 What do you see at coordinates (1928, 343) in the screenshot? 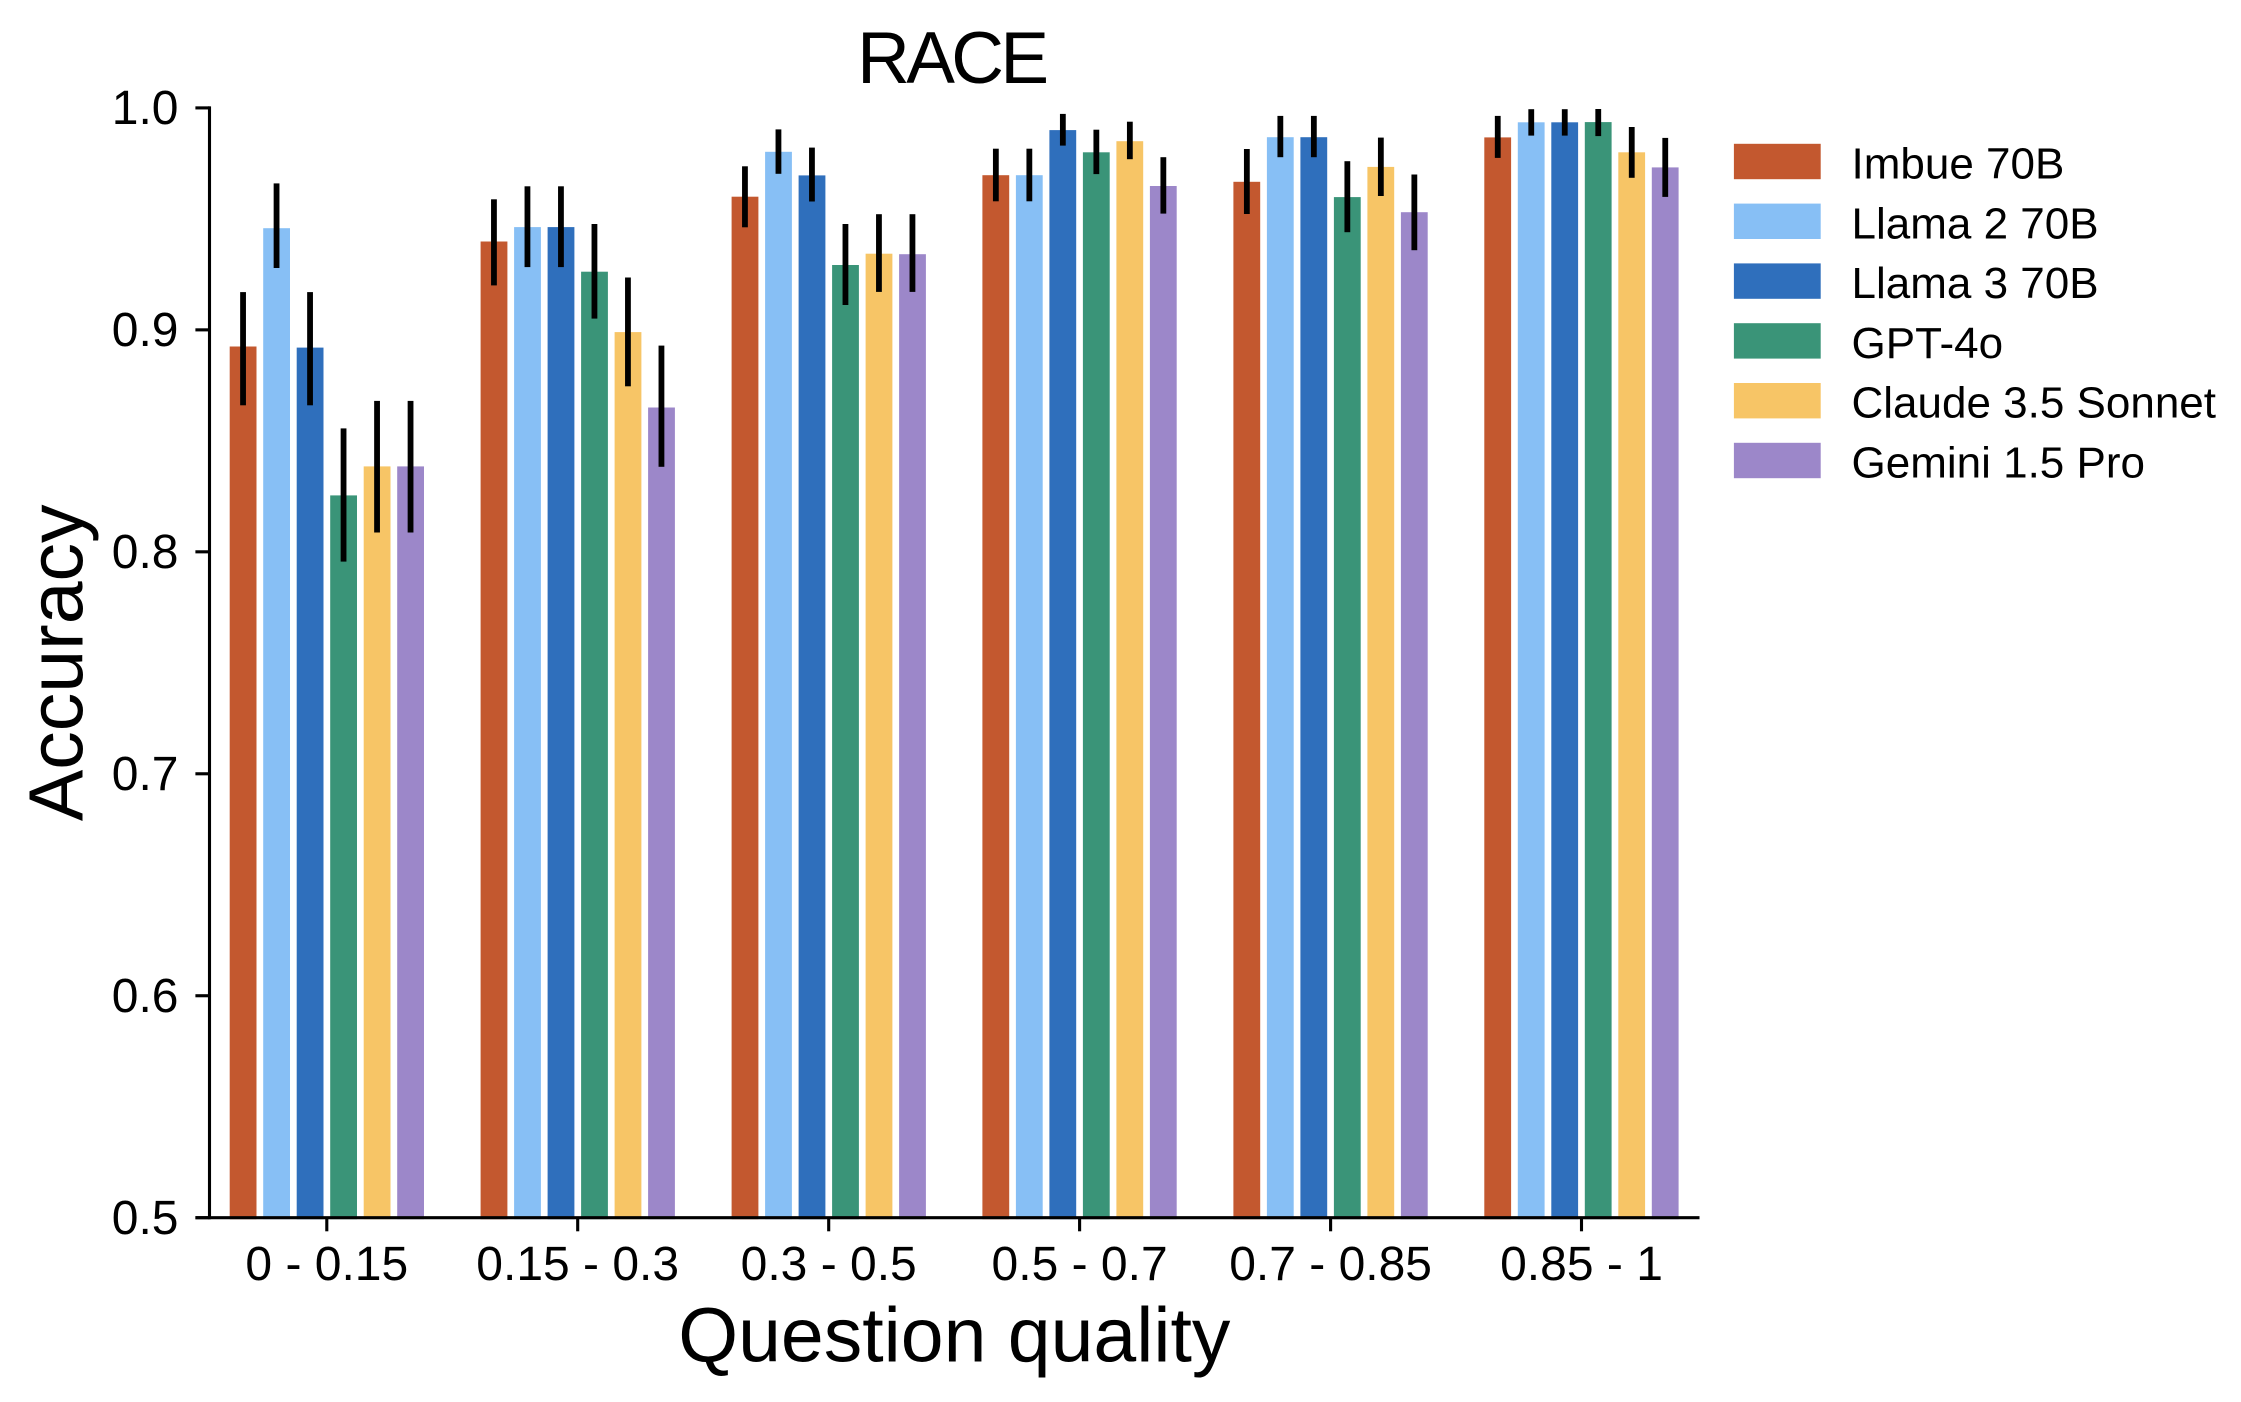
I see `svg-text: GPT-4o` at bounding box center [1928, 343].